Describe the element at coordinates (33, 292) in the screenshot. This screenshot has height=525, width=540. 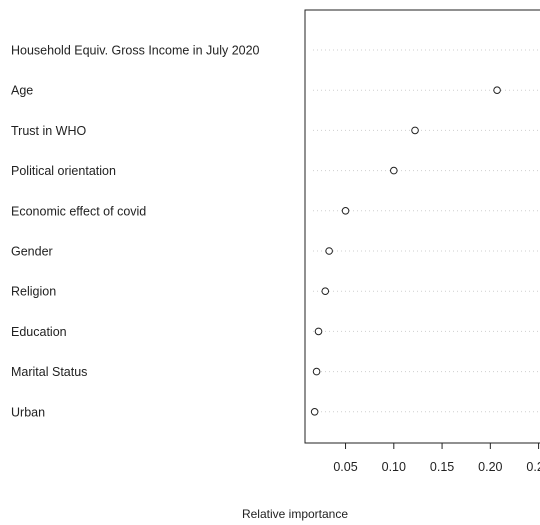
I see `category-label: Religion` at that location.